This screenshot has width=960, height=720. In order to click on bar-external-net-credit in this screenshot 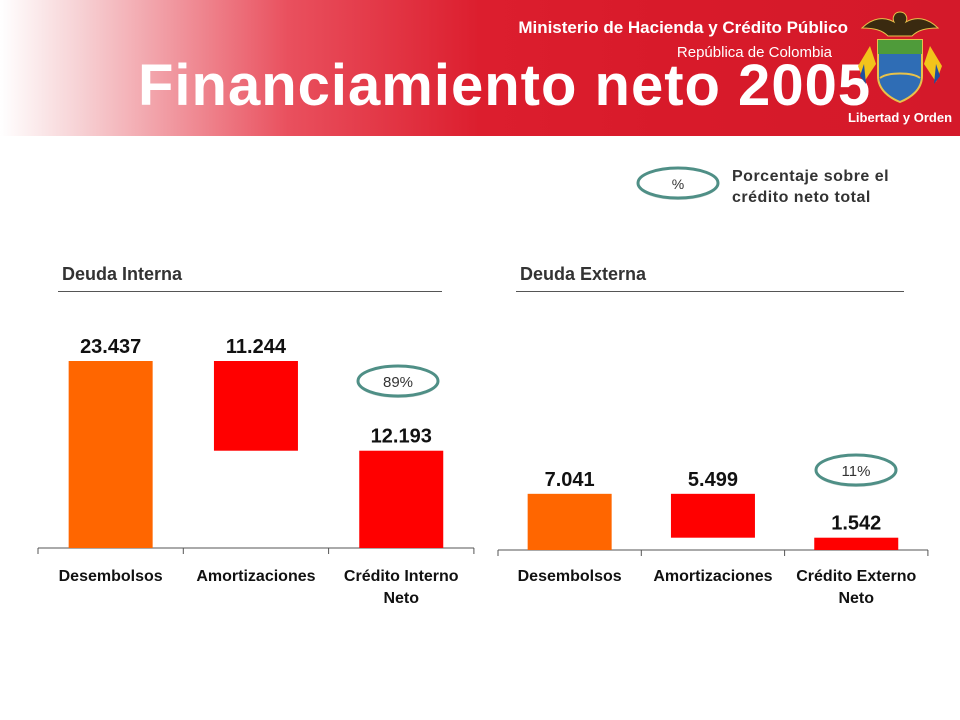, I will do `click(856, 543)`.